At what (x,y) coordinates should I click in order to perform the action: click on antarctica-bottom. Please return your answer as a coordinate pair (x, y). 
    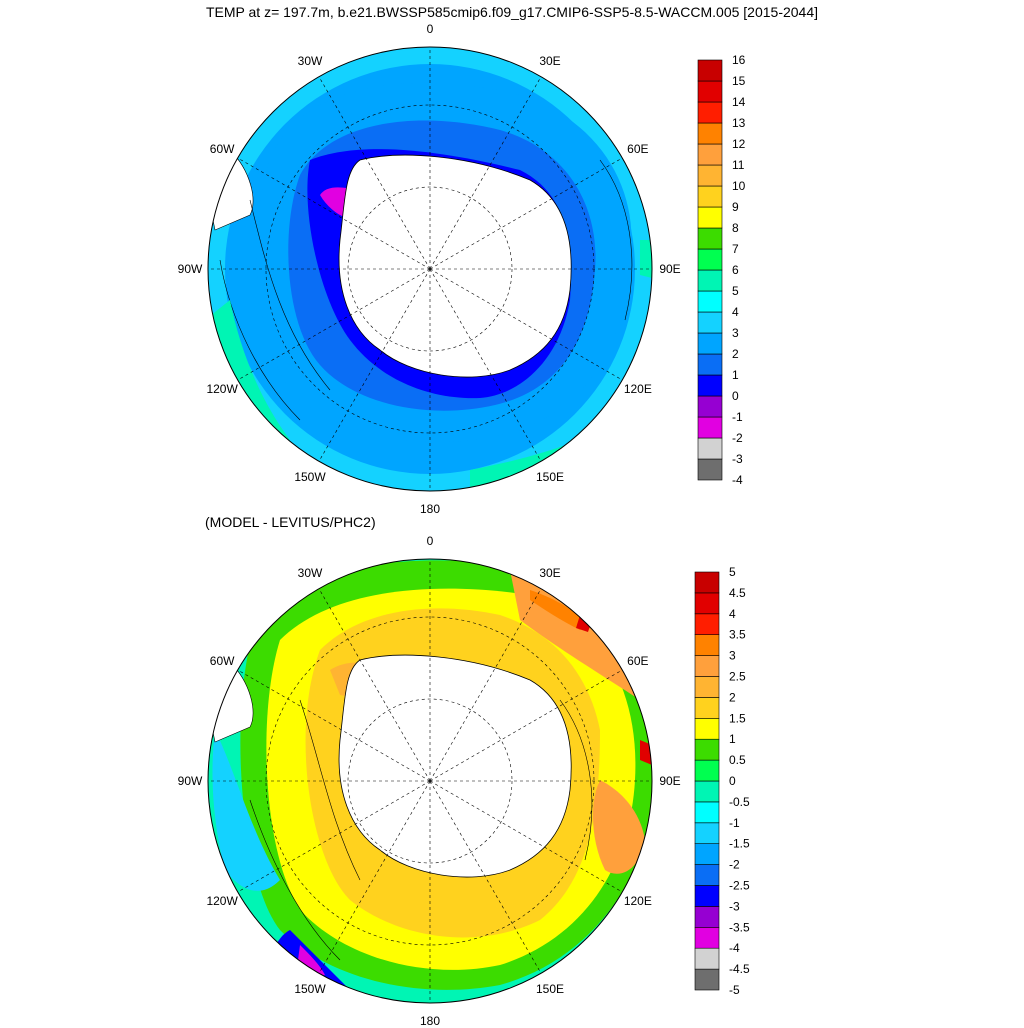
    Looking at the image, I should click on (455, 766).